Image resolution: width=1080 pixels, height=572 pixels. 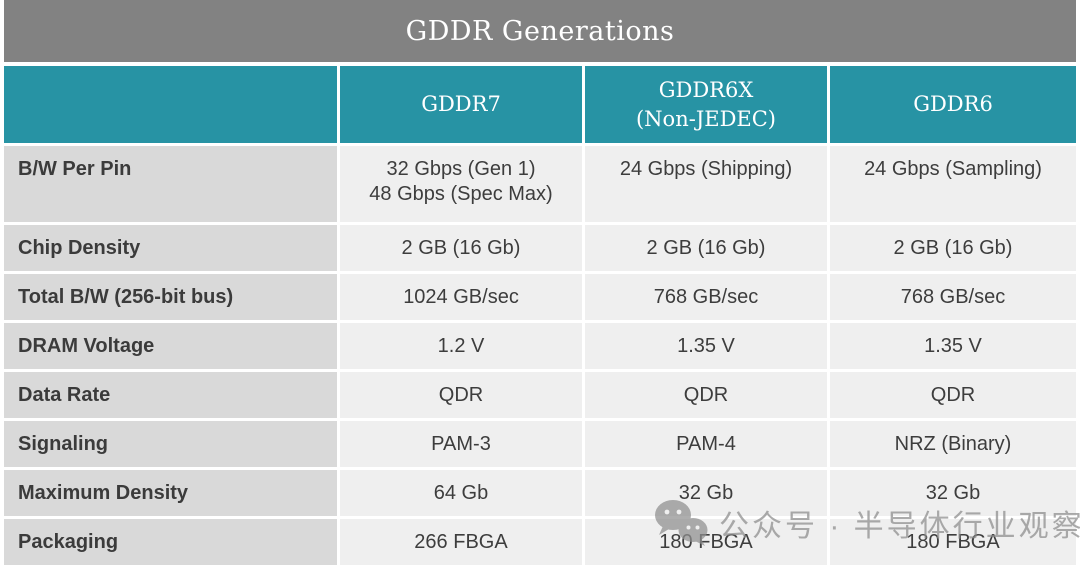 What do you see at coordinates (170, 104) in the screenshot?
I see `column-header-blank` at bounding box center [170, 104].